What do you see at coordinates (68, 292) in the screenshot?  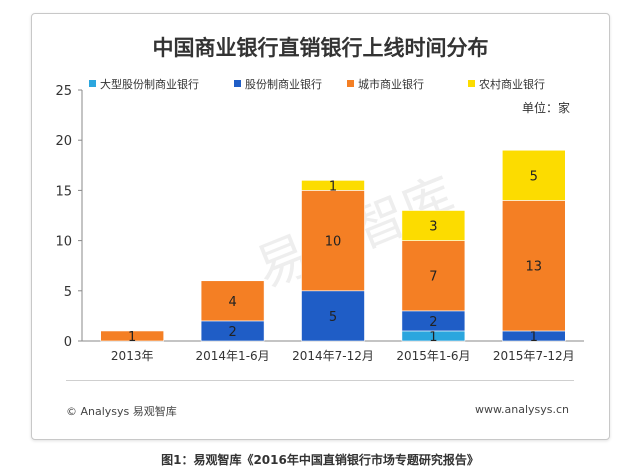 I see `y-tick-label: 5` at bounding box center [68, 292].